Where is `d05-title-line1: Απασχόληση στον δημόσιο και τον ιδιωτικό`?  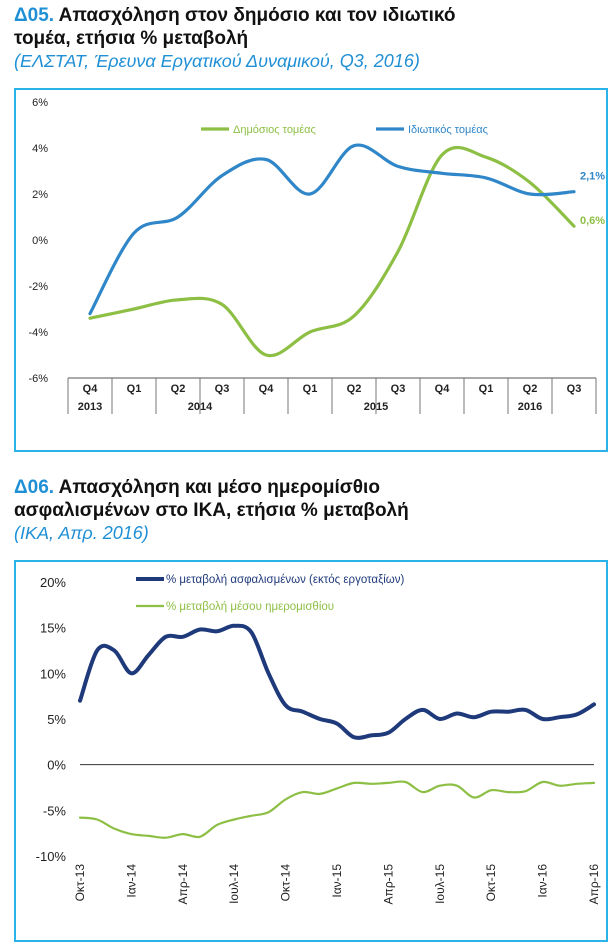 d05-title-line1: Απασχόληση στον δημόσιο και τον ιδιωτικό is located at coordinates (257, 15).